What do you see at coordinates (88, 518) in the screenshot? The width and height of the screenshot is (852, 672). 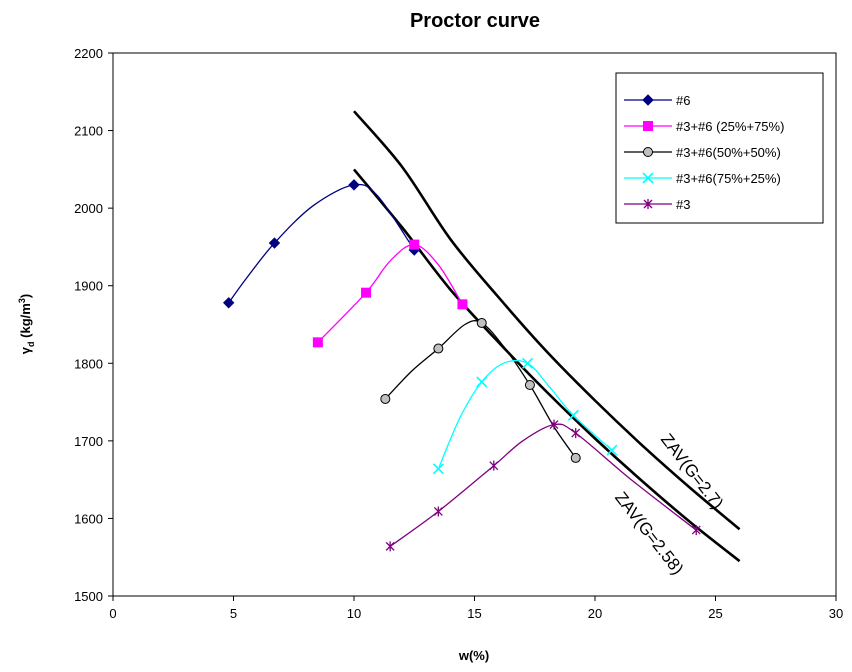 I see `y-tick-label: 1600` at bounding box center [88, 518].